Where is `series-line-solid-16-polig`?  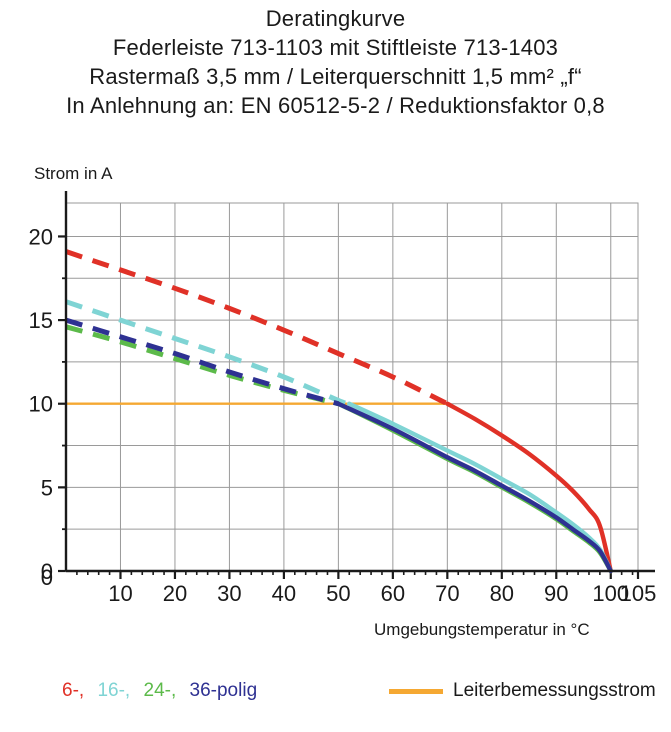
series-line-solid-16-polig is located at coordinates (480, 487).